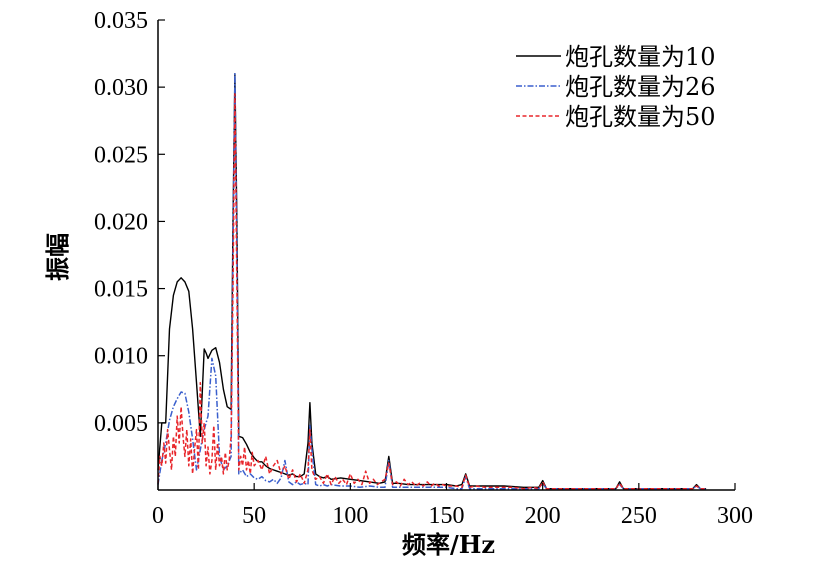 Image resolution: width=839 pixels, height=571 pixels. What do you see at coordinates (121, 424) in the screenshot?
I see `y-tick-label: 0.005` at bounding box center [121, 424].